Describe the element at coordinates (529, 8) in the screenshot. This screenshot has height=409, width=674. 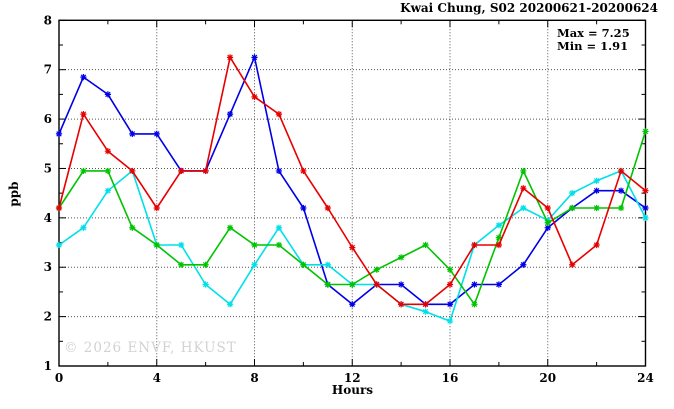
I see `chart-title: Kwai Chung, S02 20200621-20200624` at that location.